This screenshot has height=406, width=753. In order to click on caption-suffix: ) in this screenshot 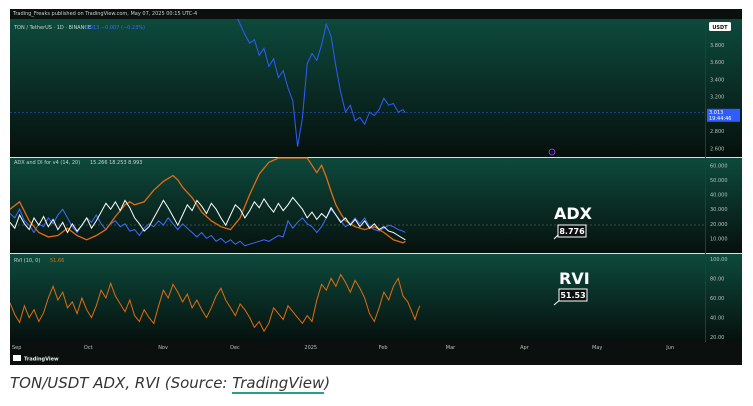, I will do `click(327, 383)`.